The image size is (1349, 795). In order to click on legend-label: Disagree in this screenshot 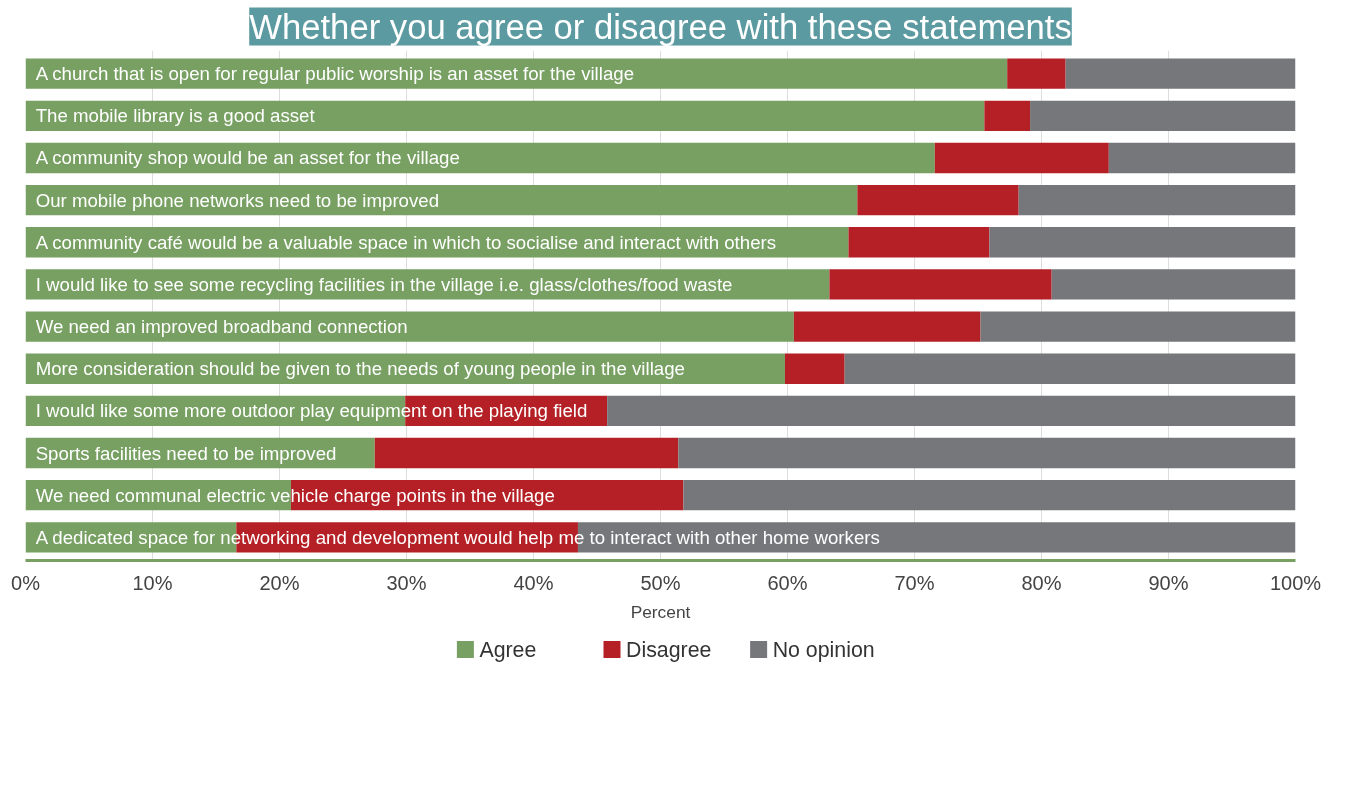, I will do `click(669, 649)`.